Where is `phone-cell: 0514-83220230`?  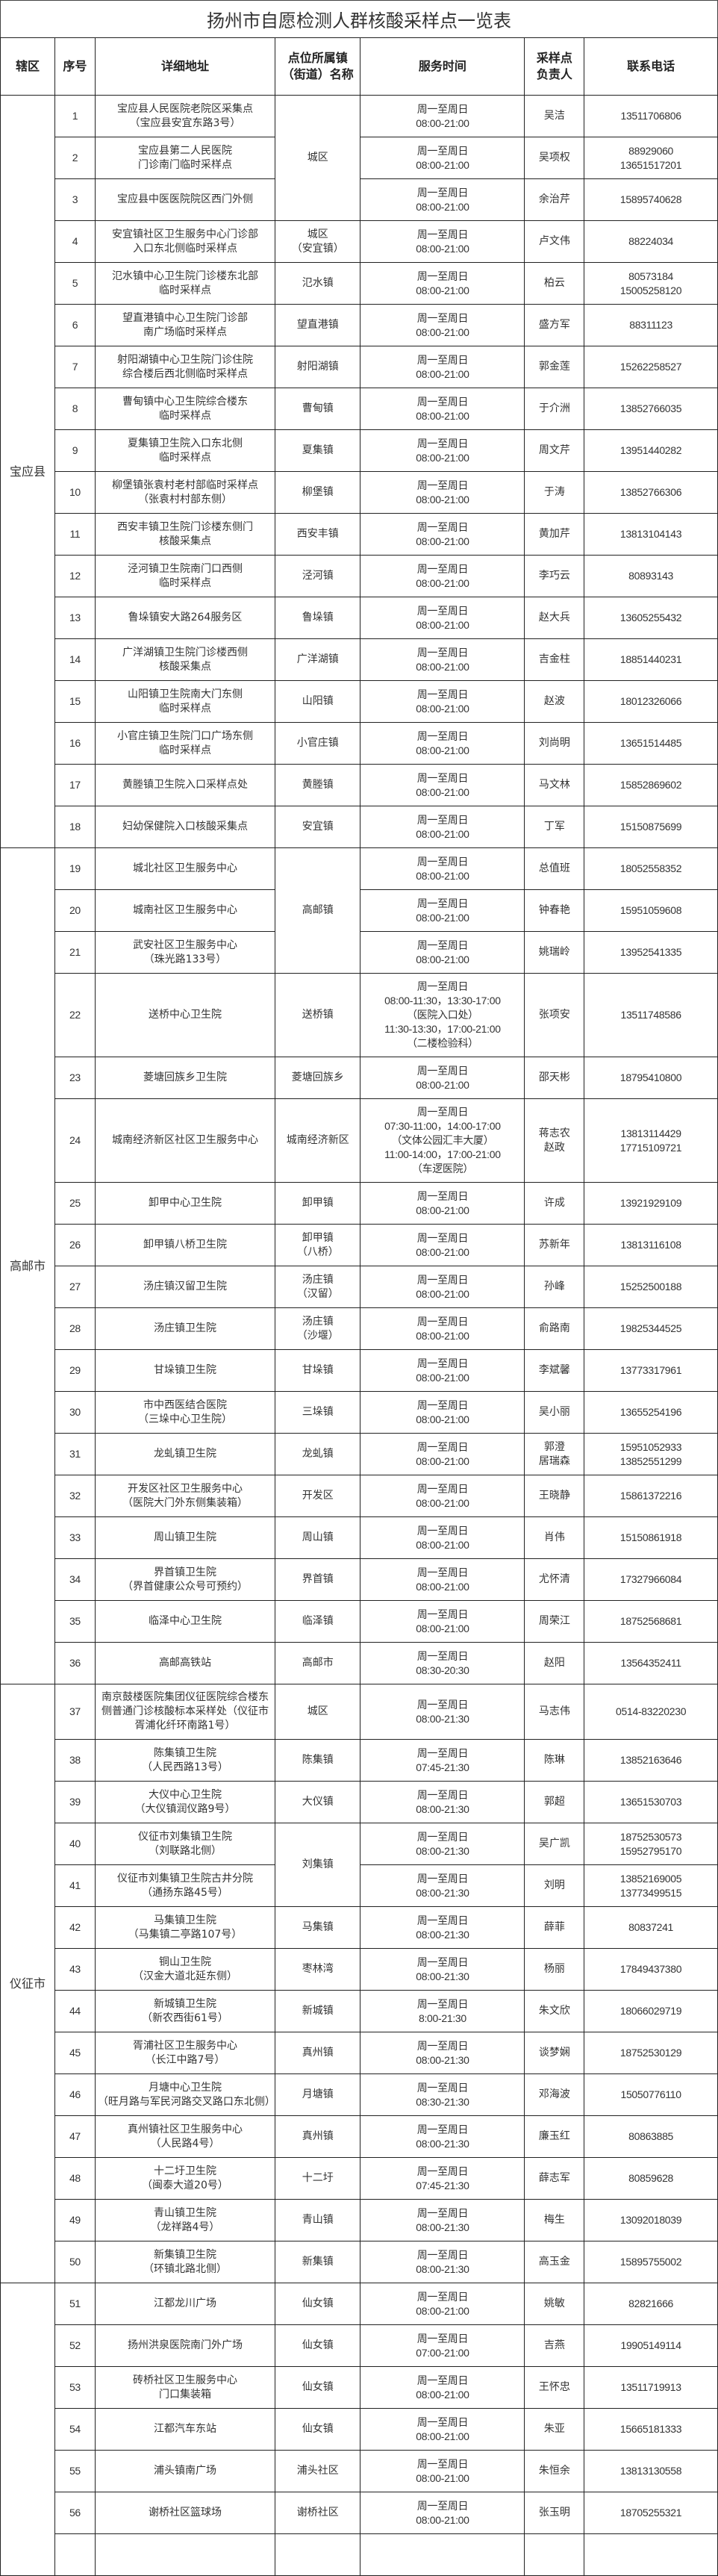 phone-cell: 0514-83220230 is located at coordinates (651, 1712).